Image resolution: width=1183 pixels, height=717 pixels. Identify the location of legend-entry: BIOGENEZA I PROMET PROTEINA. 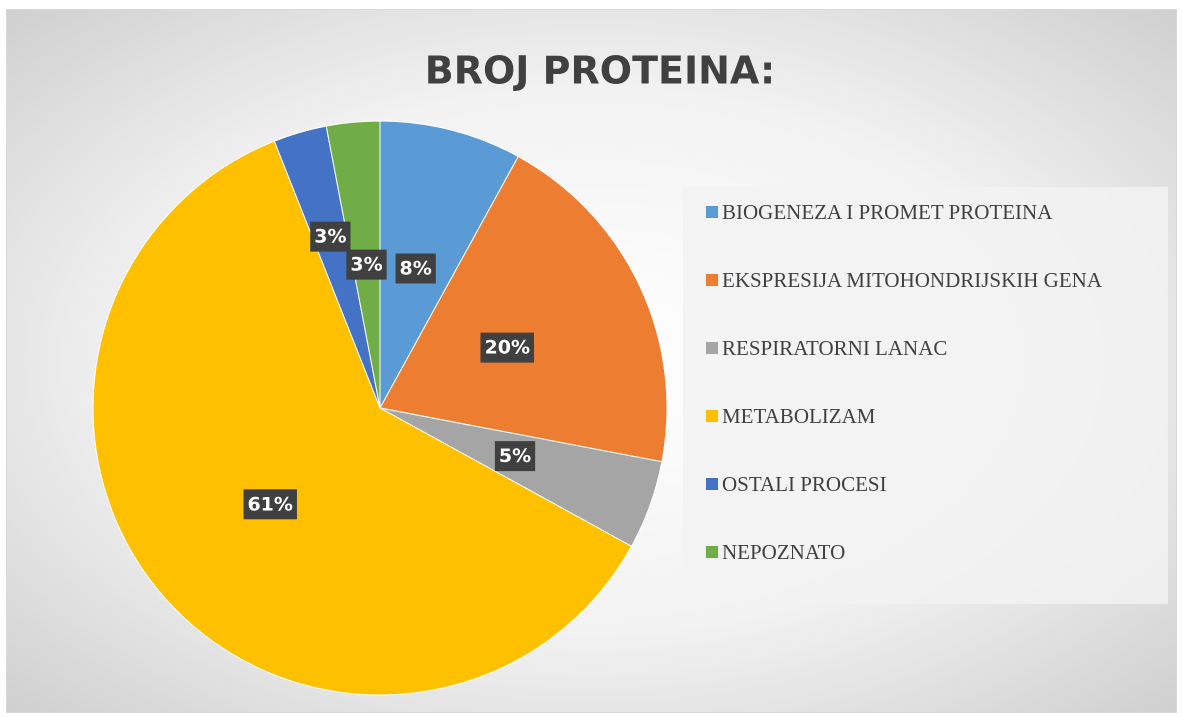
(934, 212).